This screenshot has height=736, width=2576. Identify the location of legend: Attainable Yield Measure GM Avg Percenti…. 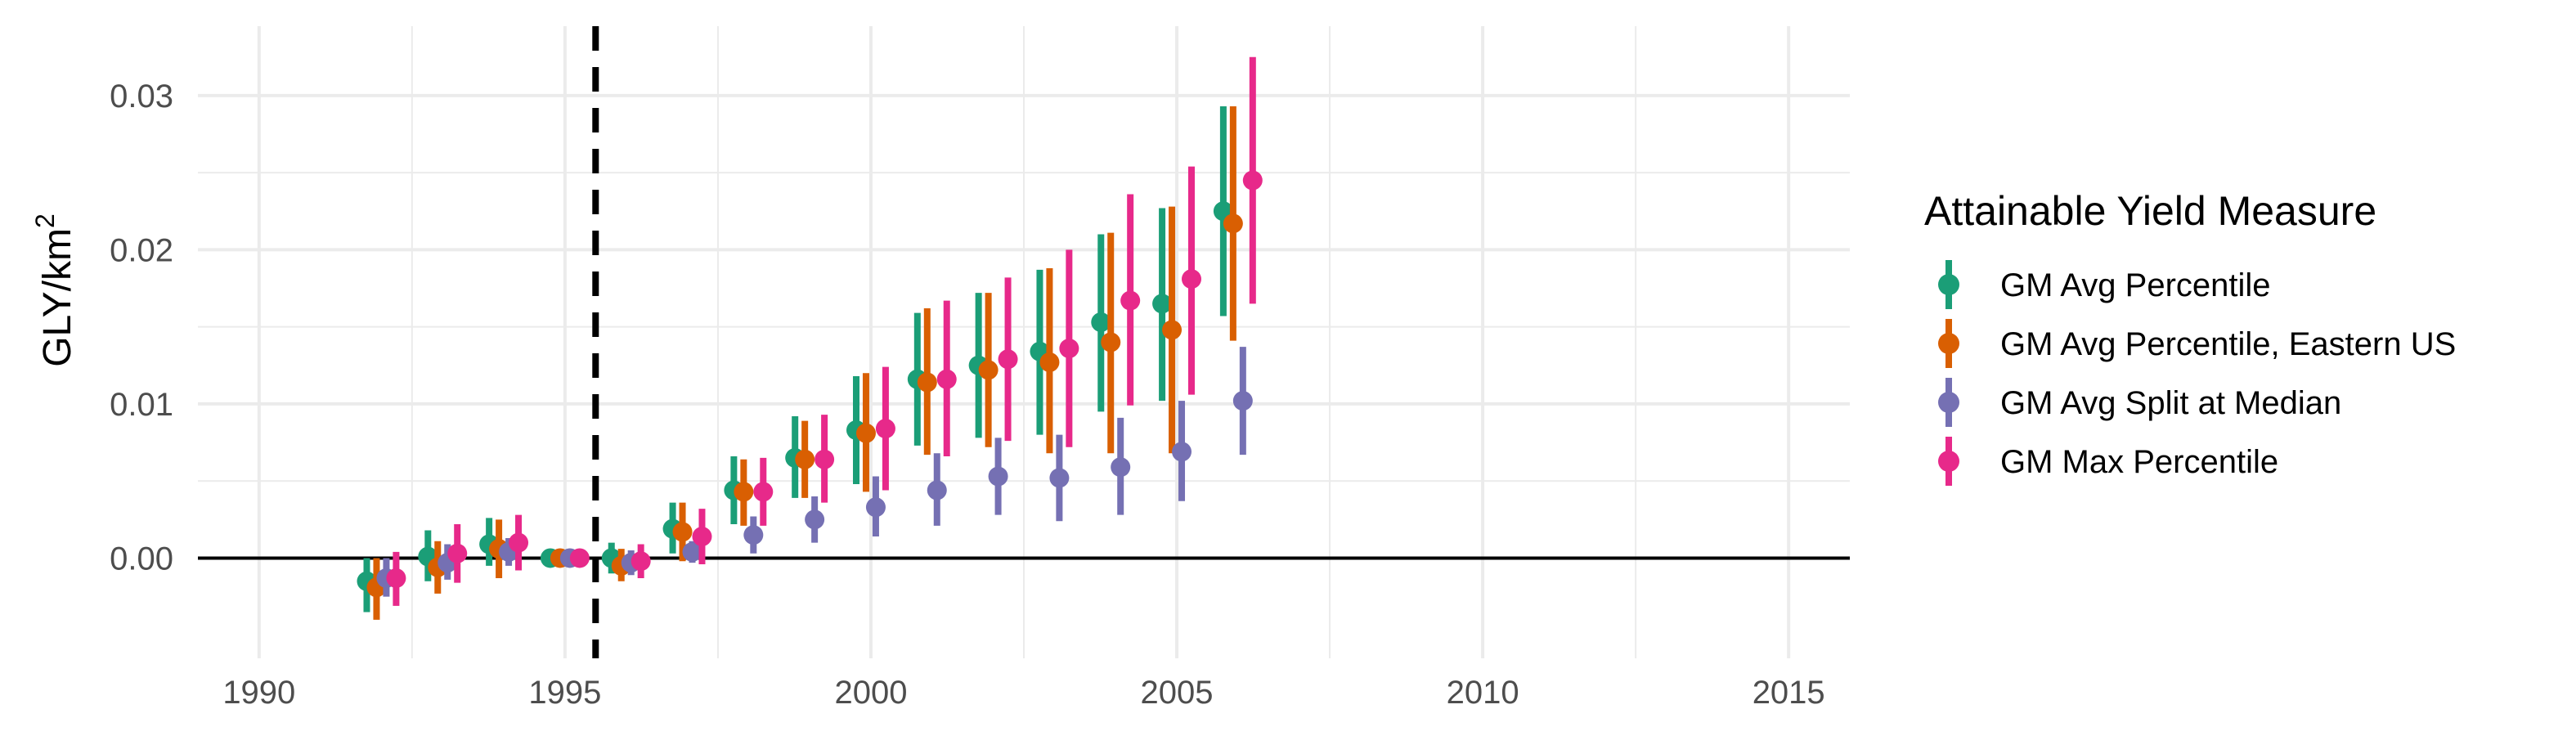
(2190, 337).